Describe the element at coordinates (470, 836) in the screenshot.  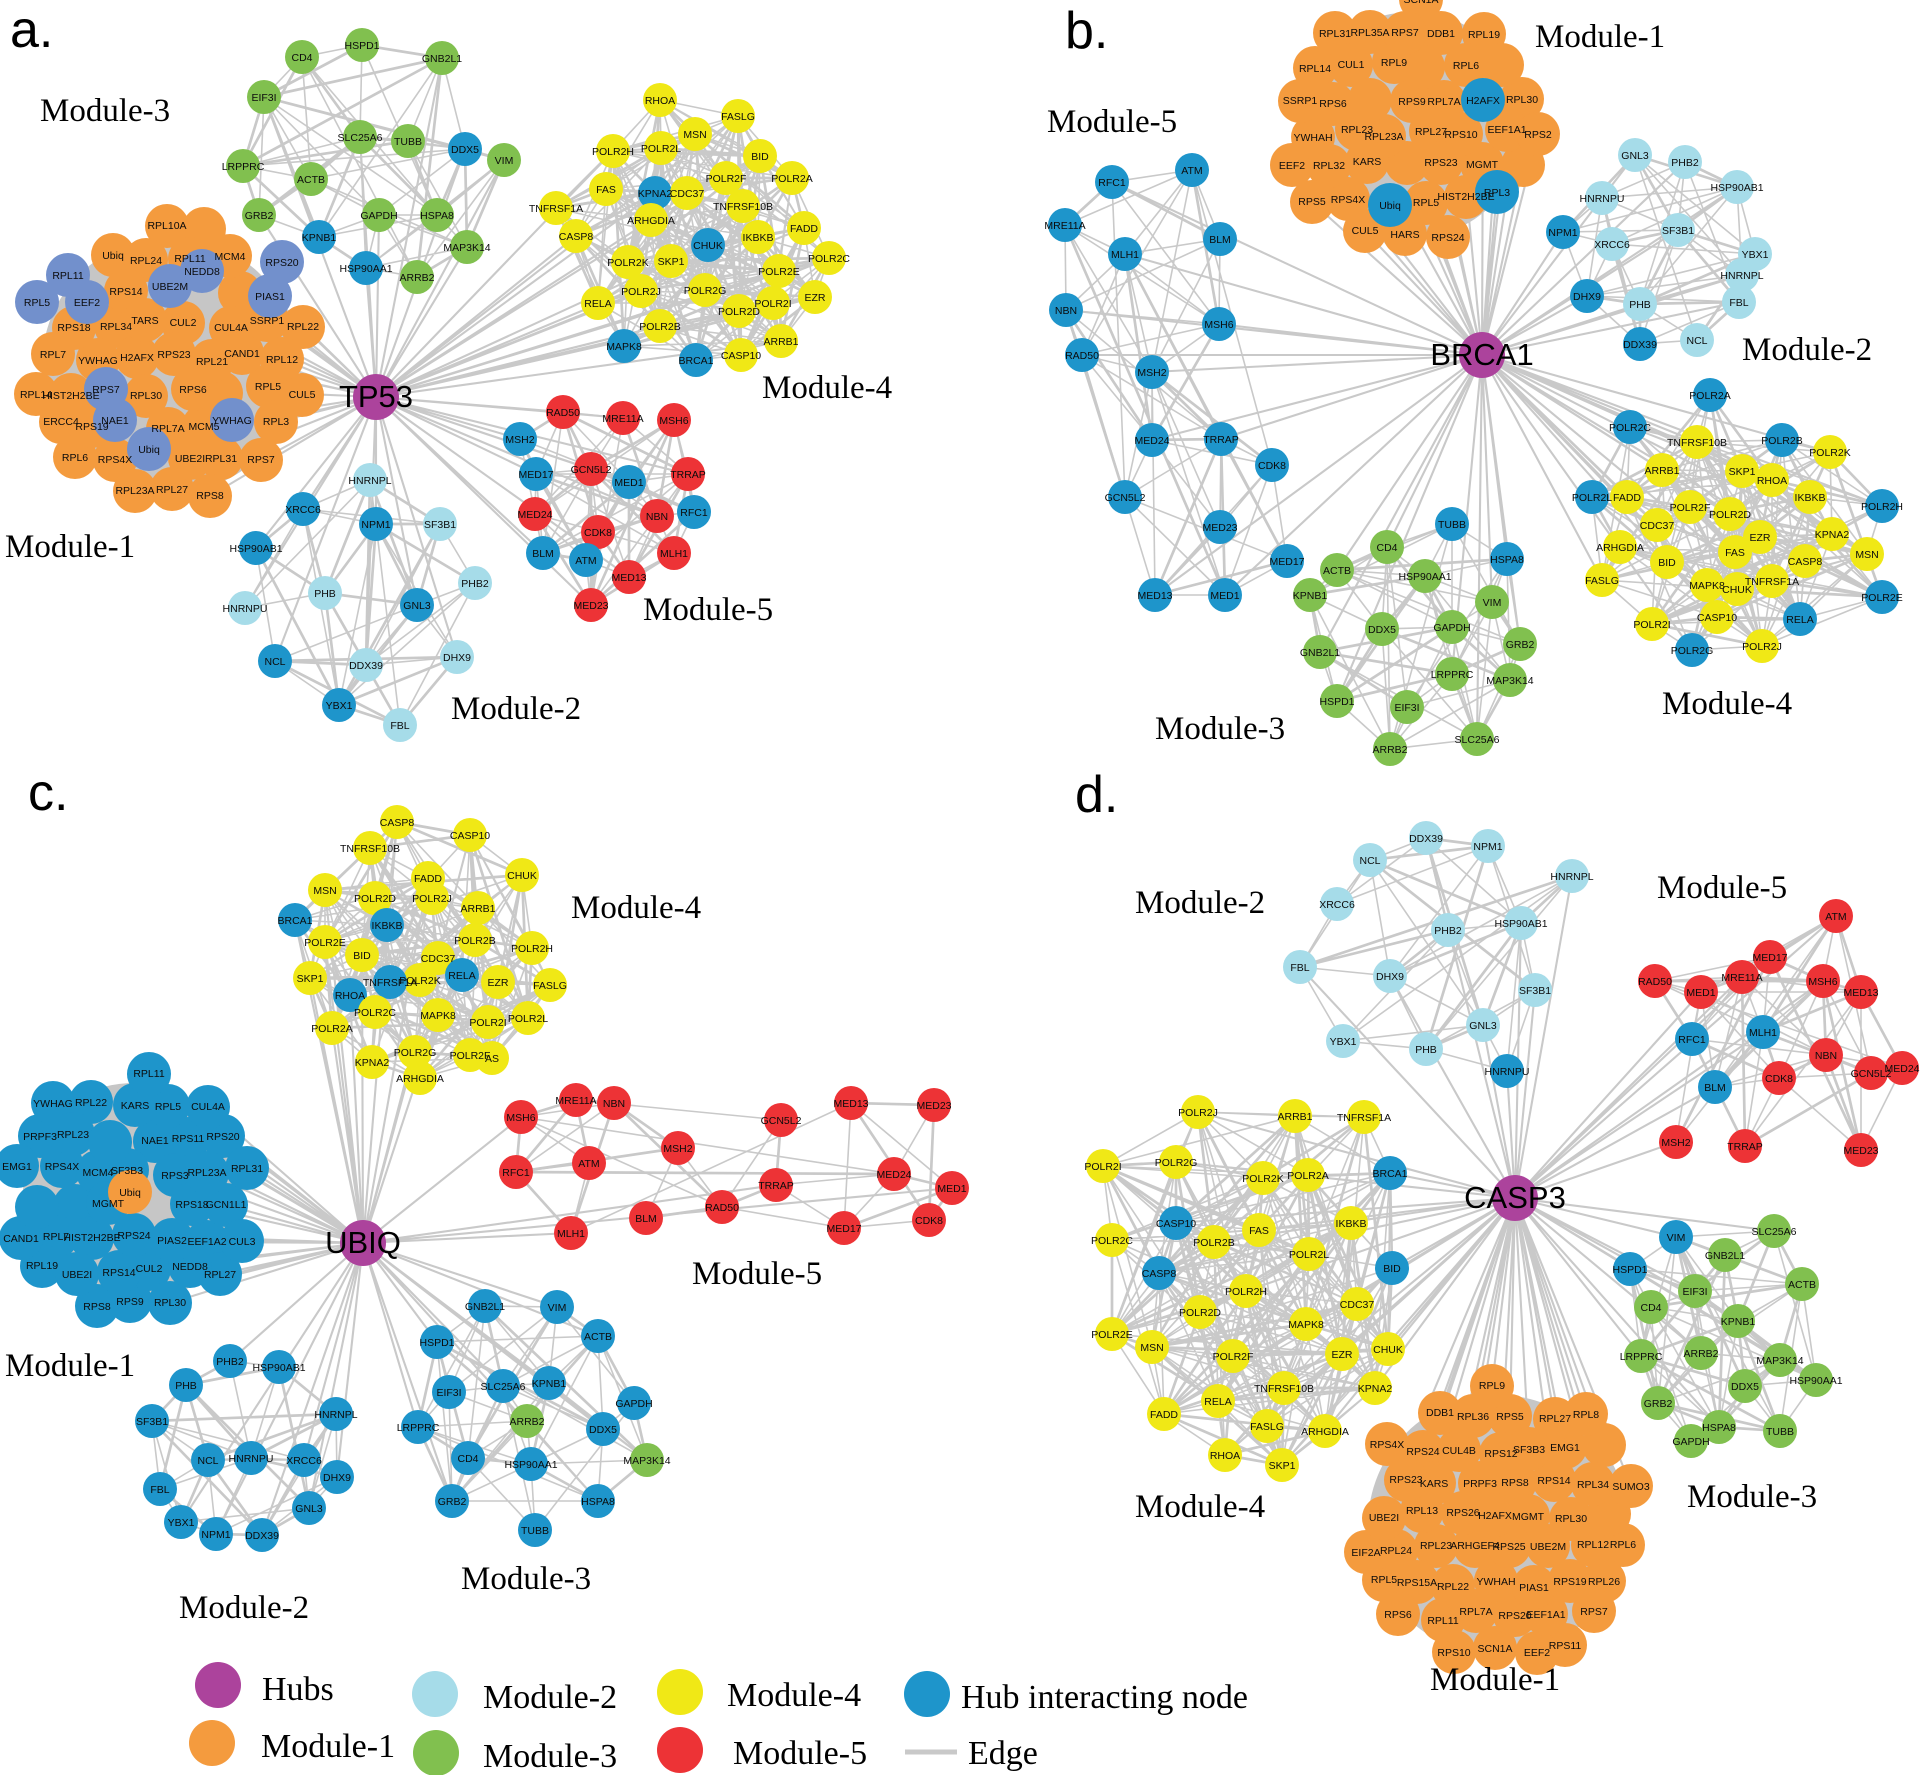
I see `svg-text: CASP10` at that location.